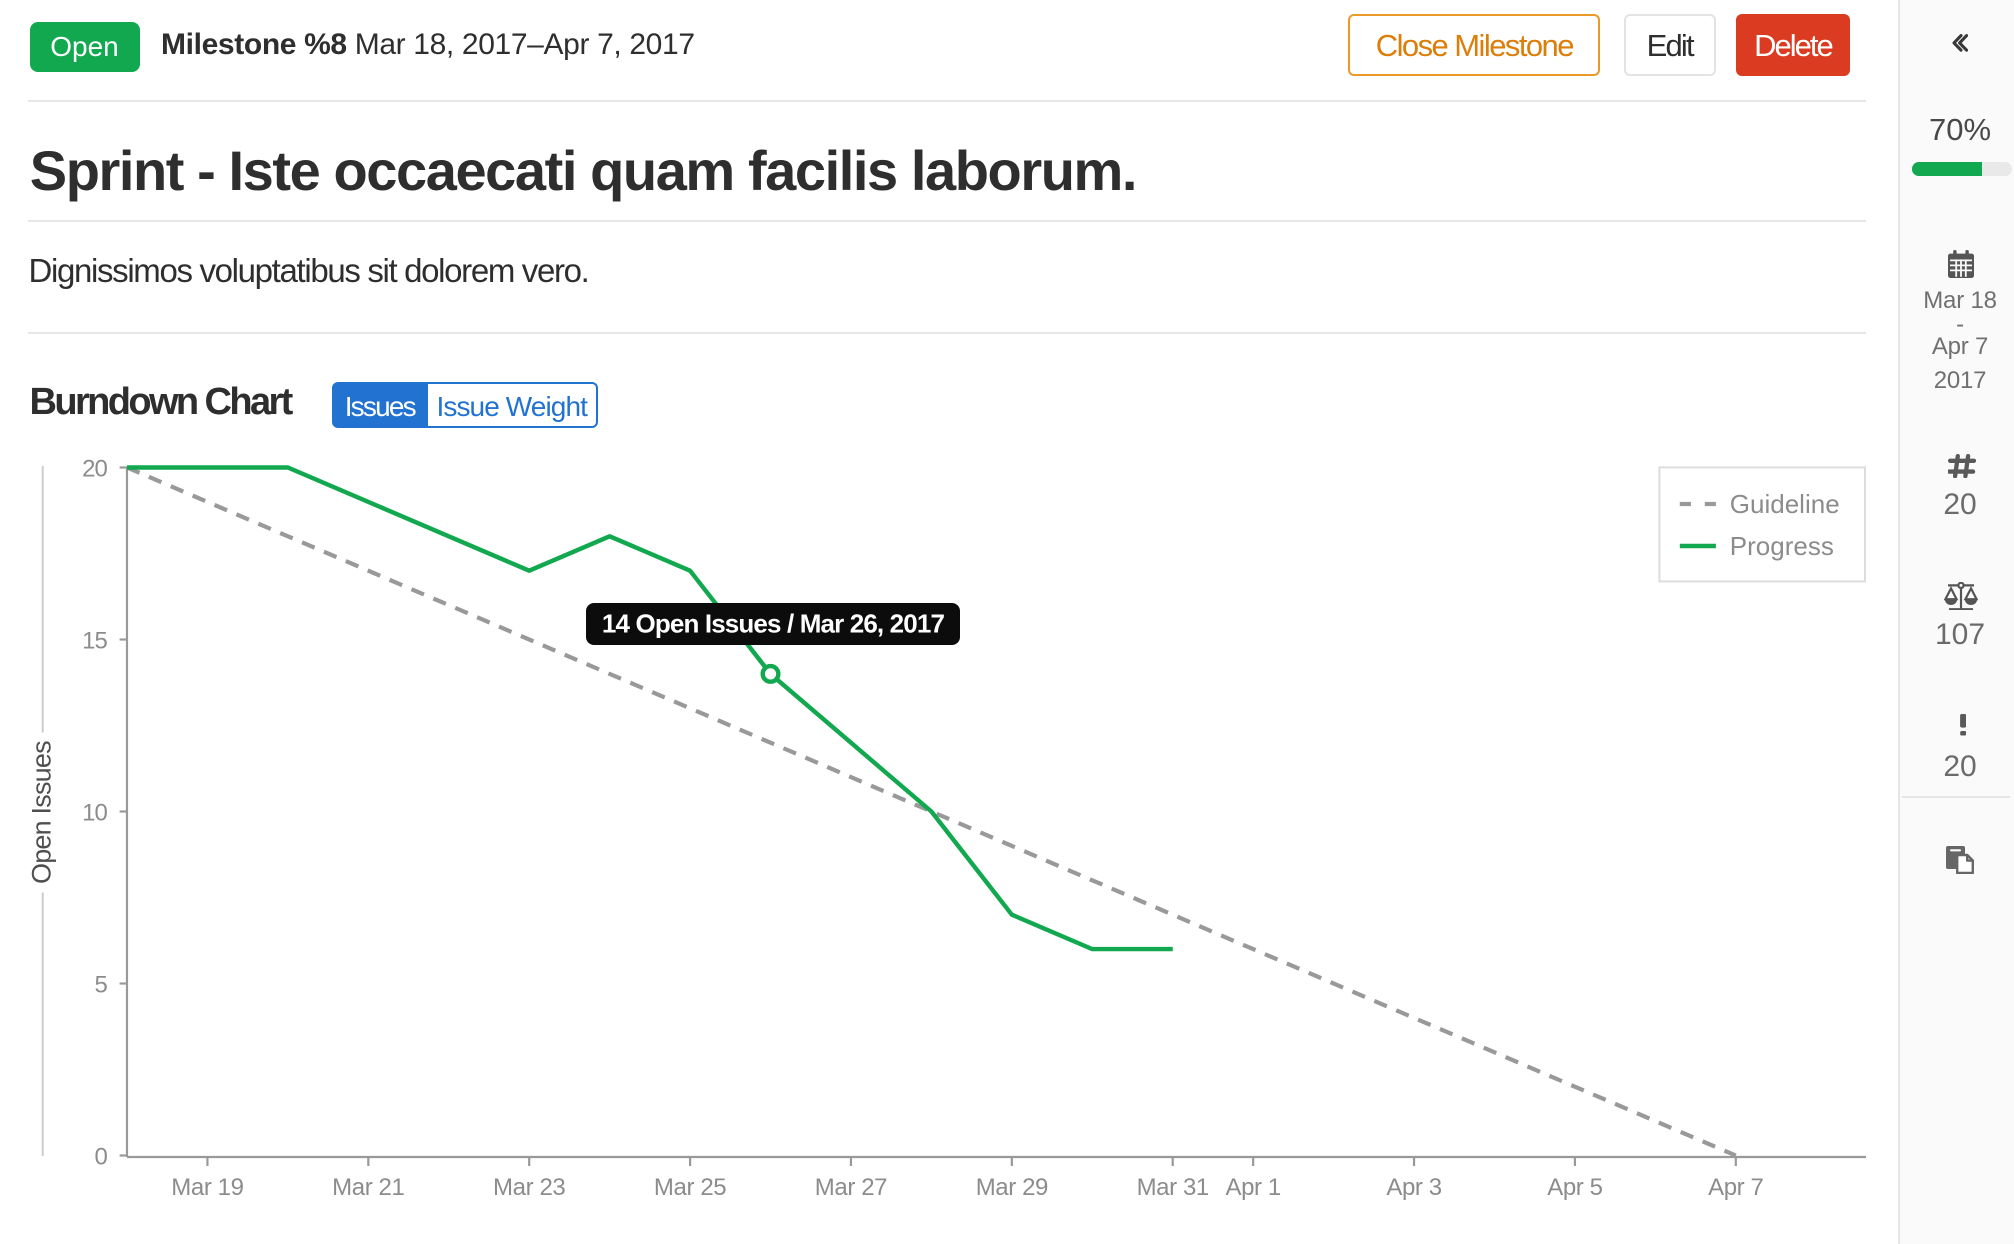  What do you see at coordinates (41, 812) in the screenshot?
I see `svg-text: Open Issues` at bounding box center [41, 812].